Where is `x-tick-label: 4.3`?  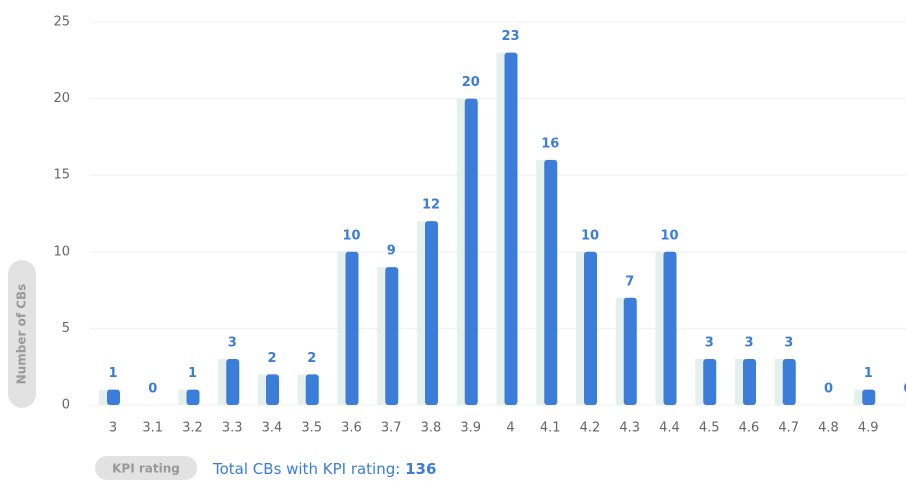 x-tick-label: 4.3 is located at coordinates (629, 428).